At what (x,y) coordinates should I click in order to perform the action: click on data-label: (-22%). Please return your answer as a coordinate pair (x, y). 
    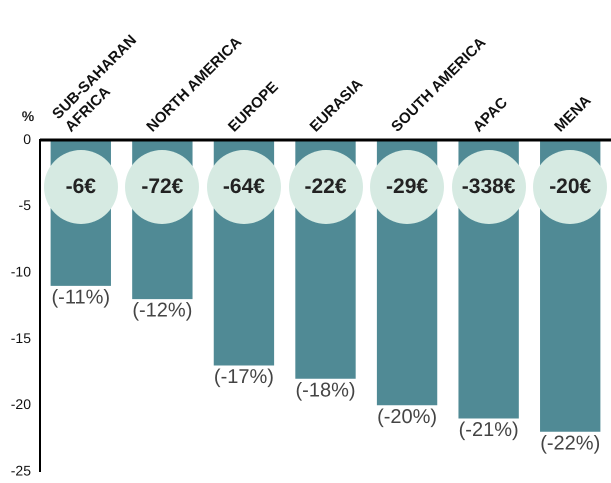
    Looking at the image, I should click on (570, 443).